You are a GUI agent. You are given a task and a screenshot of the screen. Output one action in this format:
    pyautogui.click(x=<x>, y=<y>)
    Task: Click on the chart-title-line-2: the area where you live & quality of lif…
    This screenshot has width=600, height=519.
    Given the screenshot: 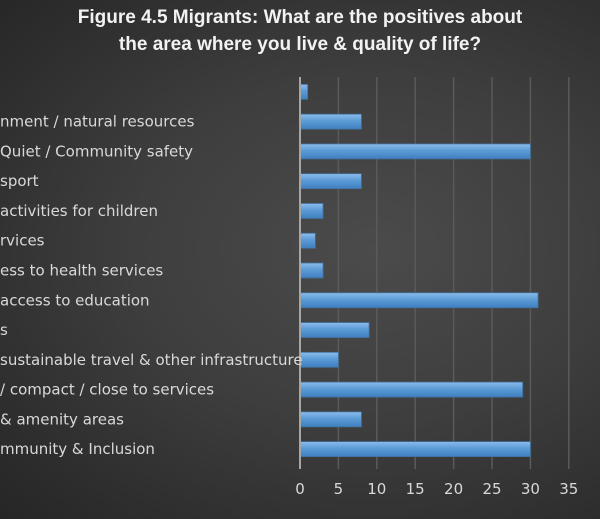 What is the action you would take?
    pyautogui.click(x=300, y=44)
    